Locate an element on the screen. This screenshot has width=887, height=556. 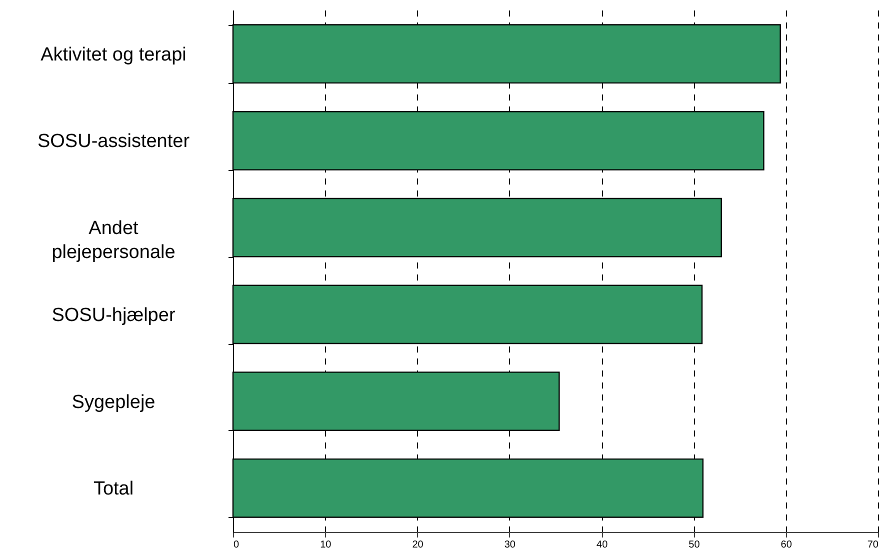
y-tick-label: SOSU-hjælper is located at coordinates (114, 315).